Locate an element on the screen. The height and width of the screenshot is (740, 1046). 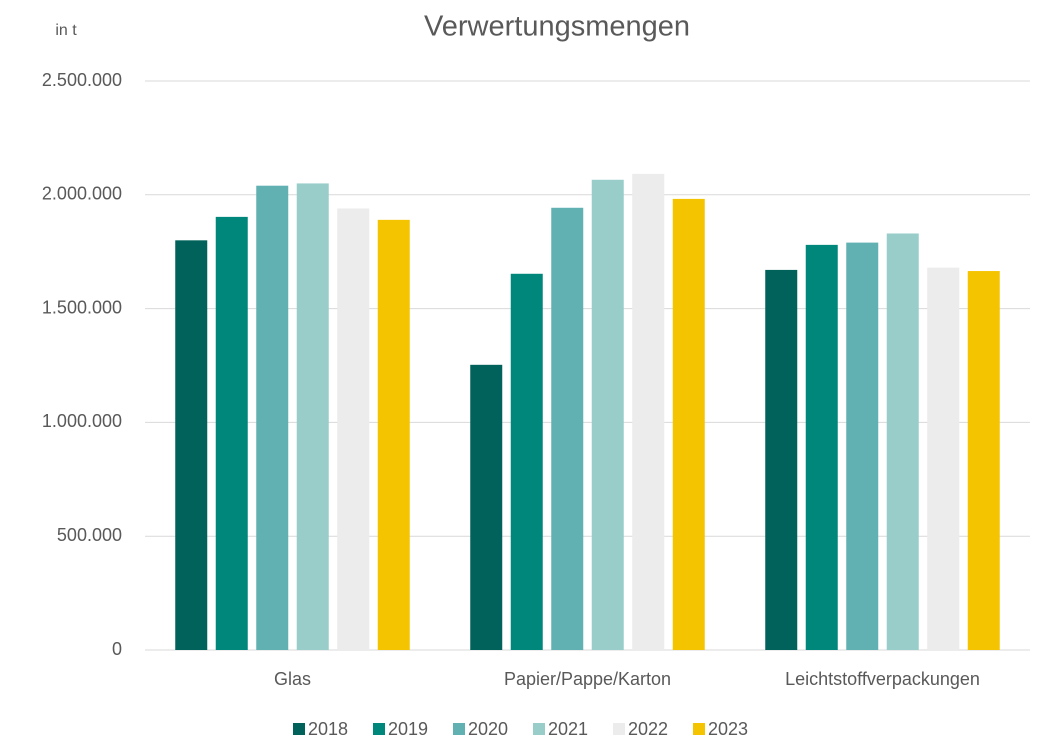
legend-label: 2023 is located at coordinates (728, 729).